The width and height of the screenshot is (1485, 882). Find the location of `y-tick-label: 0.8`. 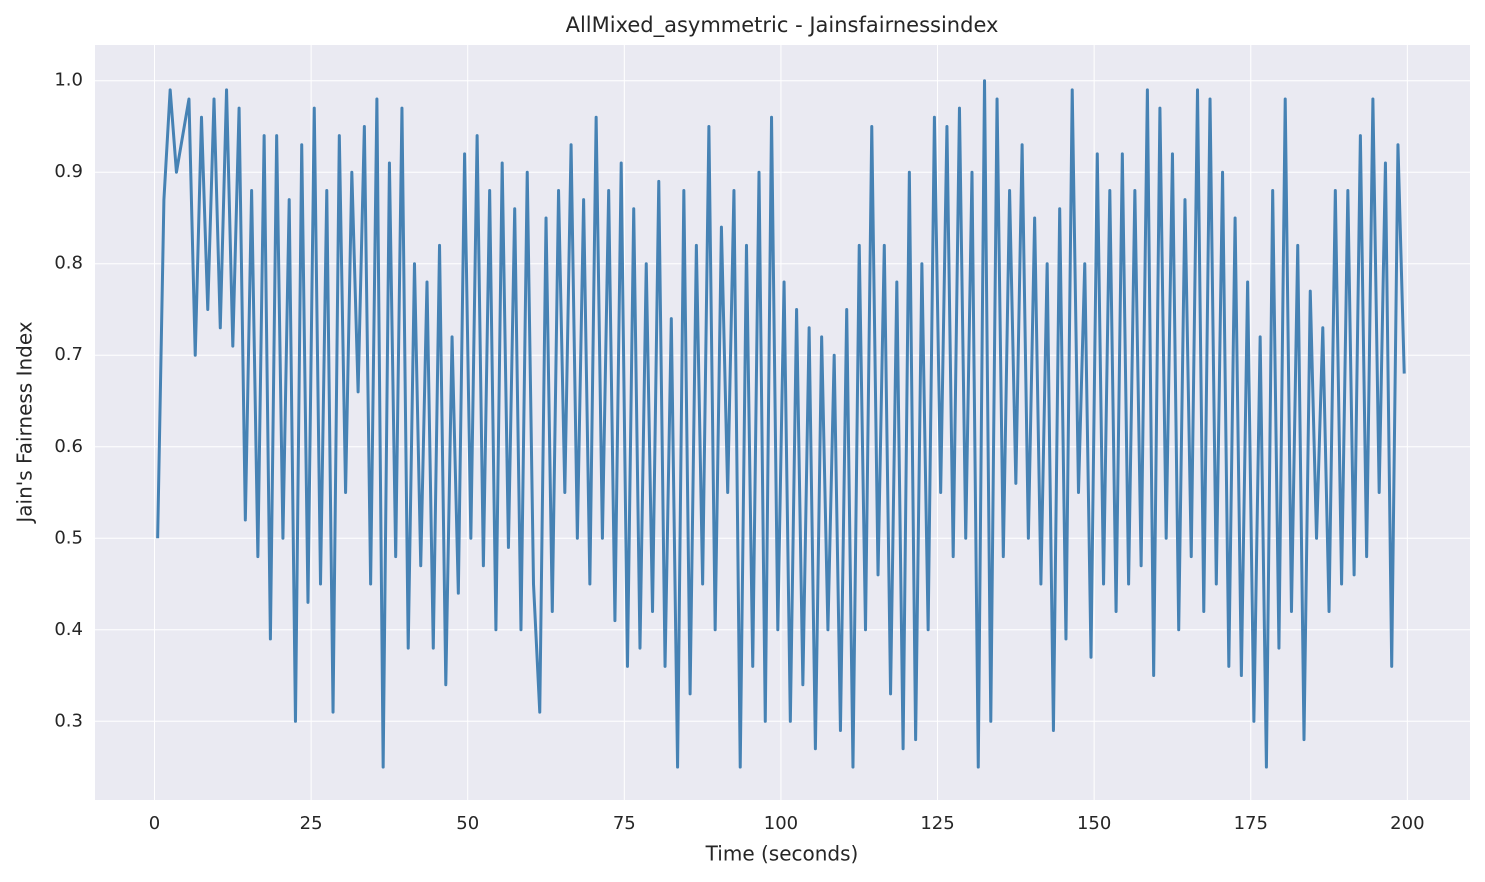

y-tick-label: 0.8 is located at coordinates (68, 263).